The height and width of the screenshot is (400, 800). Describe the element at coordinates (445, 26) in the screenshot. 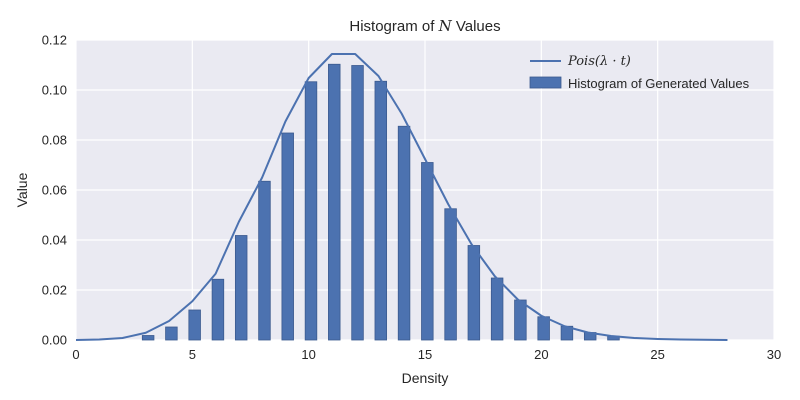

I see `chart-title-math: N` at that location.